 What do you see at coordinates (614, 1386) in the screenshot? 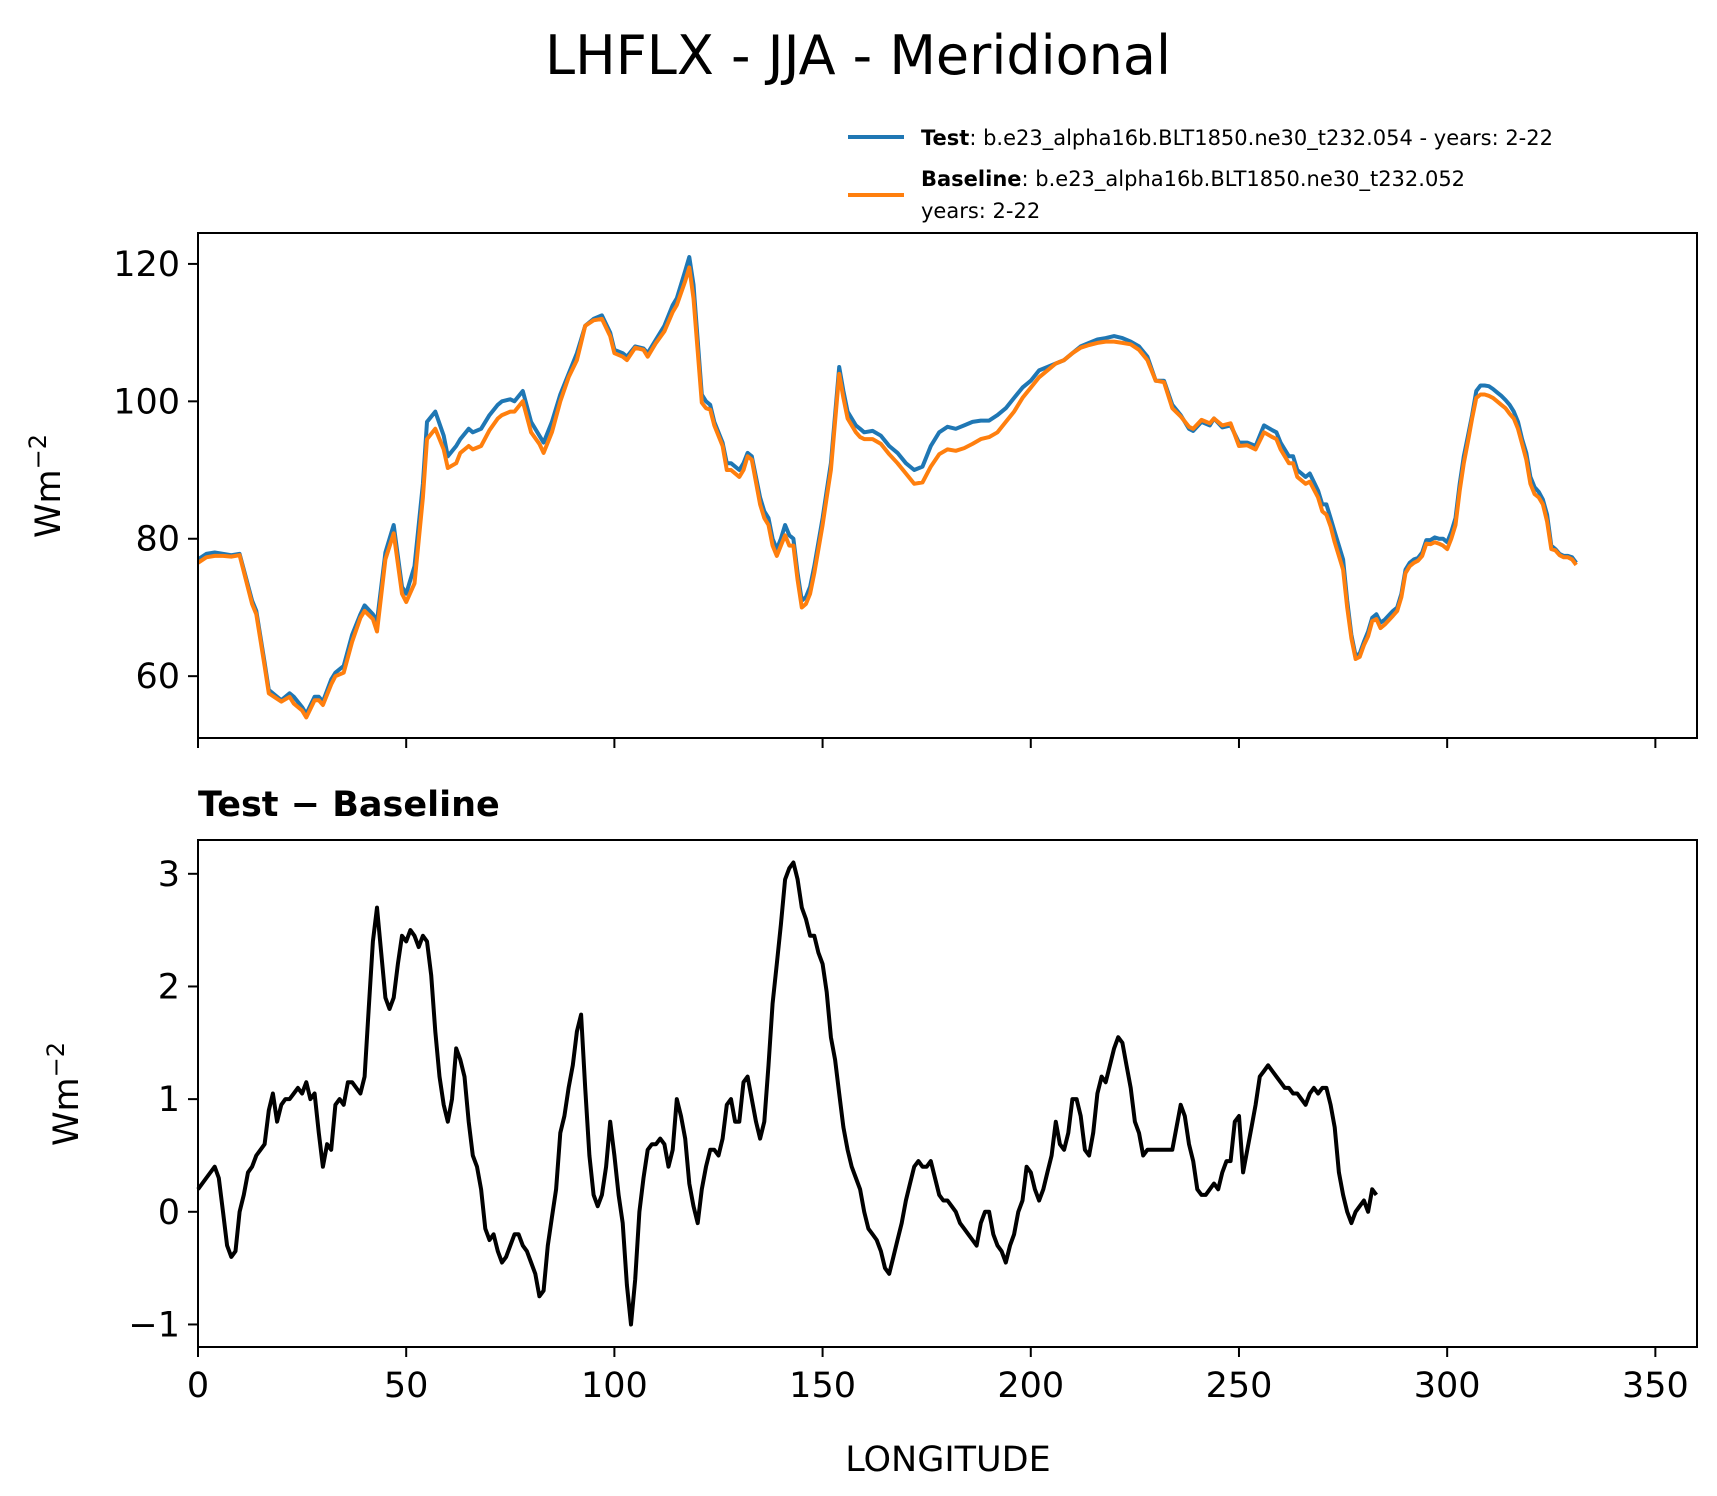
I see `x-tick-label: 100` at bounding box center [614, 1386].